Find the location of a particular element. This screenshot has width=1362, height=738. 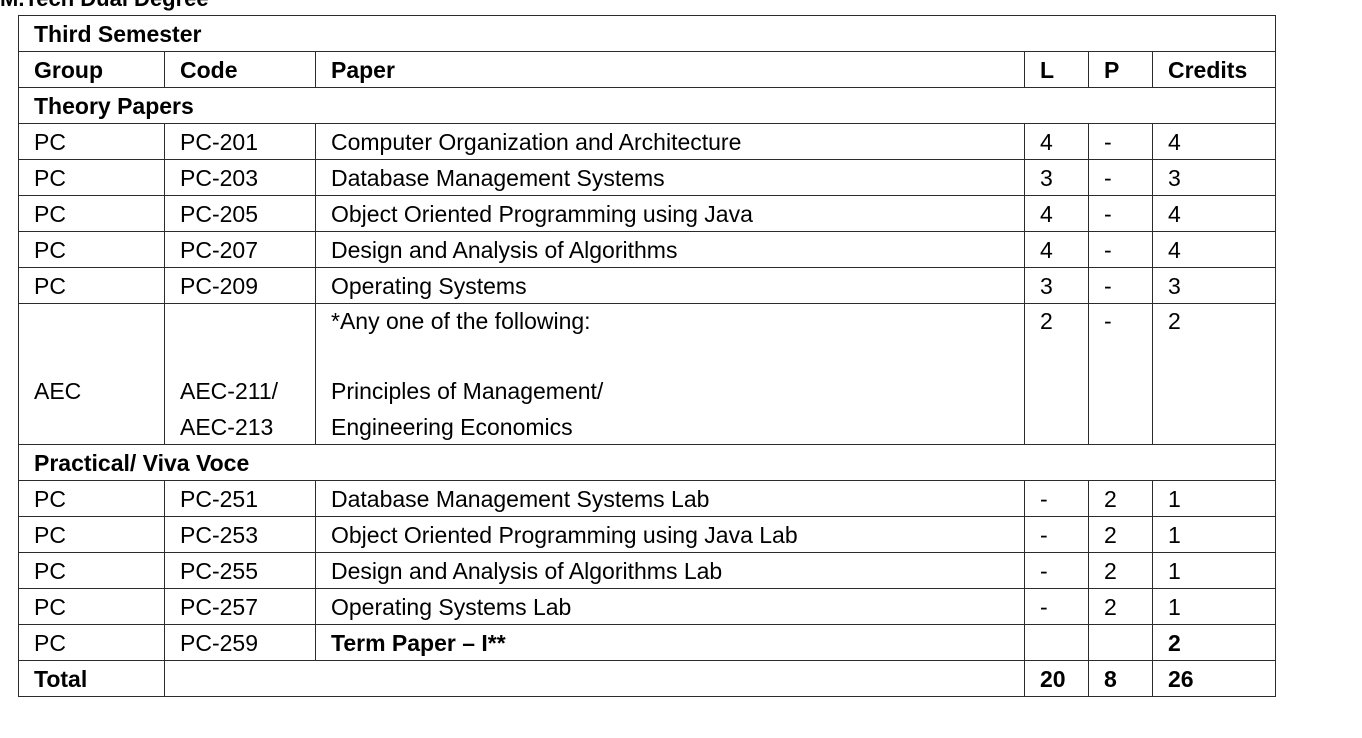

cell-code: PC-207 is located at coordinates (240, 249).